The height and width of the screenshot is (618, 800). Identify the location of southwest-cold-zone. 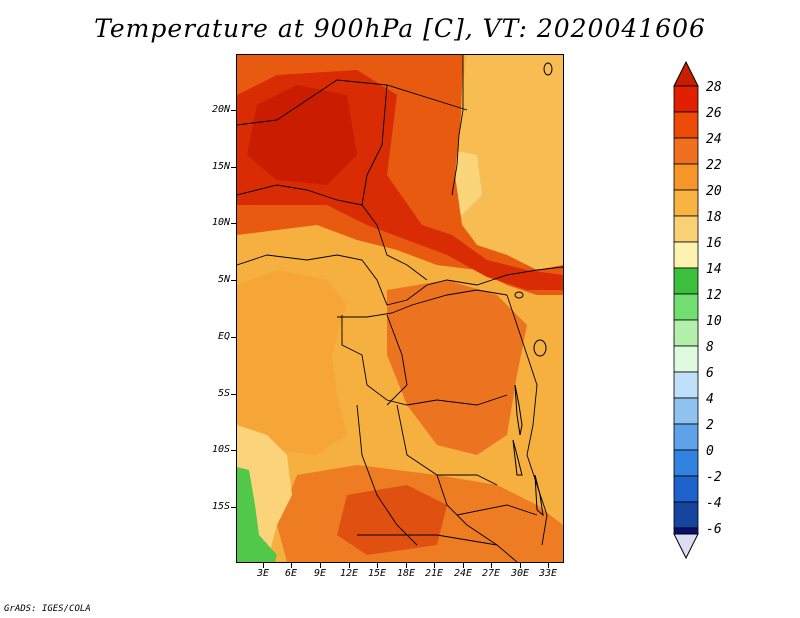
(257, 514).